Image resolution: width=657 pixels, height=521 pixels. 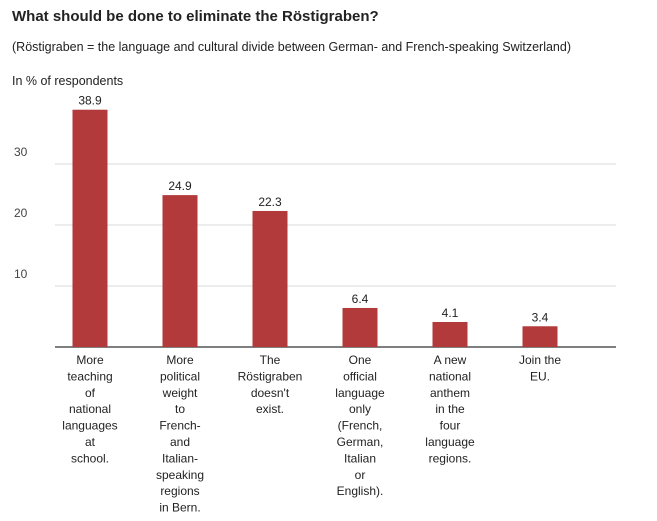 I want to click on y-tick-label: 10, so click(x=21, y=274).